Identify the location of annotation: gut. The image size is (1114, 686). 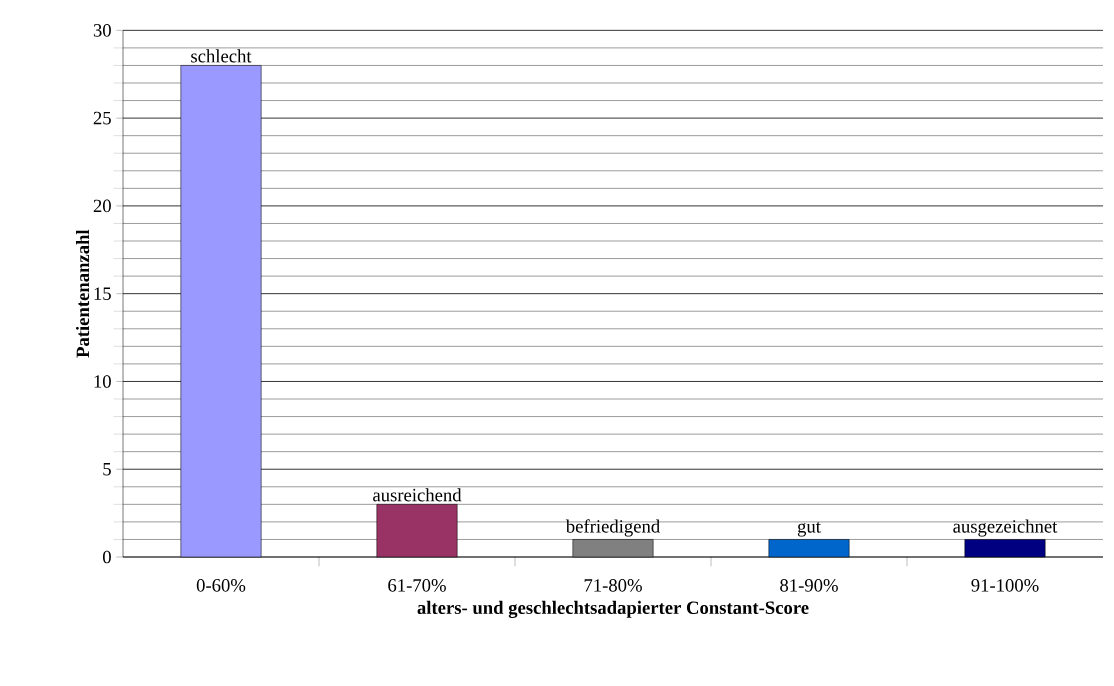
(809, 529).